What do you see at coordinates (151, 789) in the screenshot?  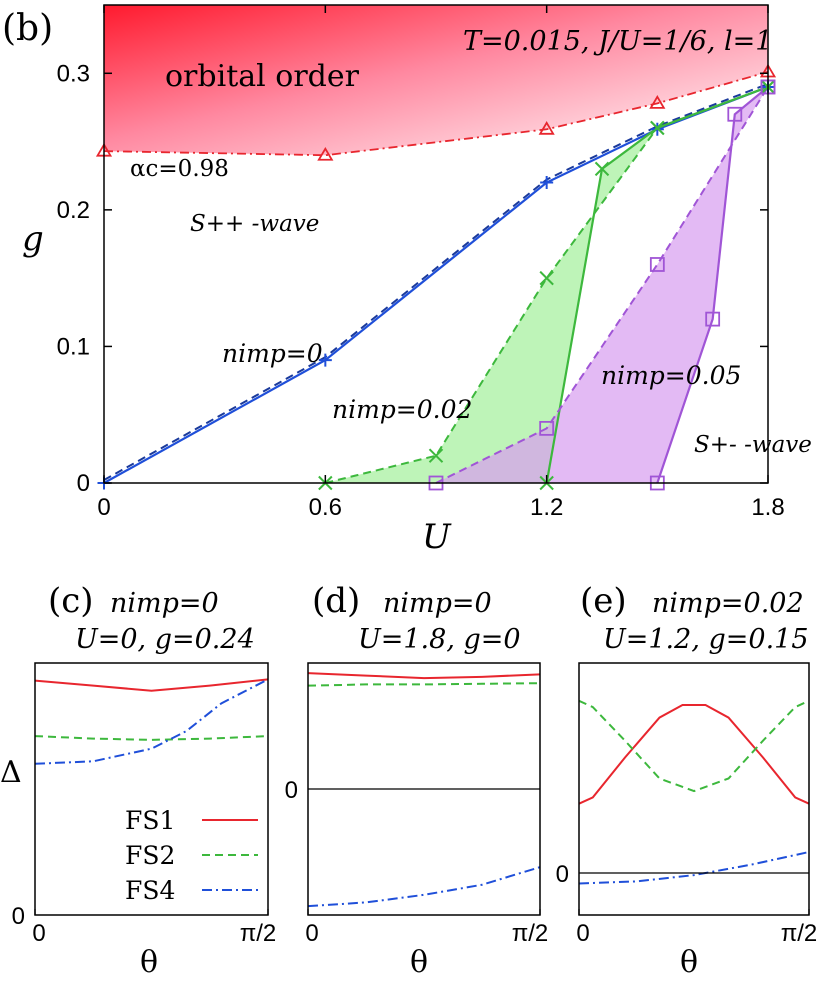 I see `plot-frame-c` at bounding box center [151, 789].